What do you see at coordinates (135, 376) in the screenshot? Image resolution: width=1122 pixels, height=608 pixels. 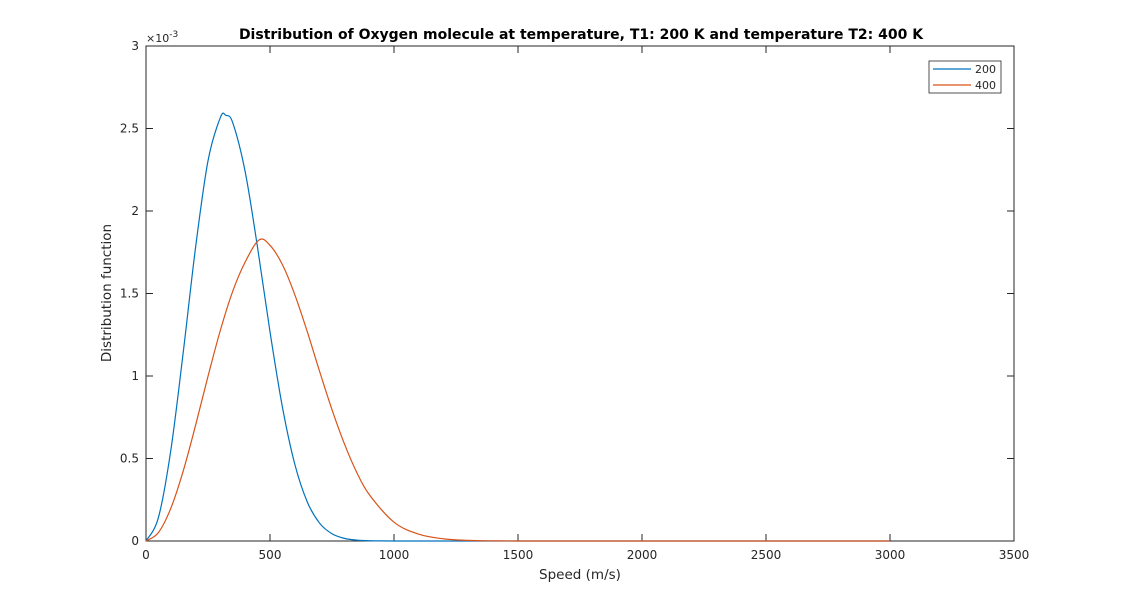 I see `y-tick-label: 1` at bounding box center [135, 376].